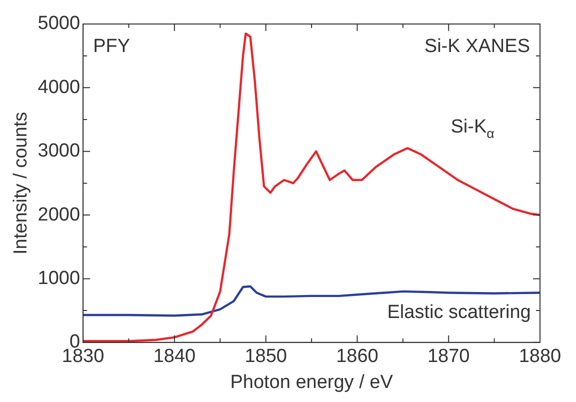  What do you see at coordinates (59, 151) in the screenshot?
I see `y-tick-label: 3000` at bounding box center [59, 151].